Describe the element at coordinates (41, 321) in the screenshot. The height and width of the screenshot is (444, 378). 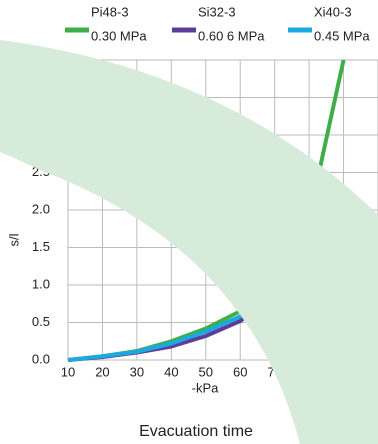
I see `y-tick-label: 0.5` at that location.